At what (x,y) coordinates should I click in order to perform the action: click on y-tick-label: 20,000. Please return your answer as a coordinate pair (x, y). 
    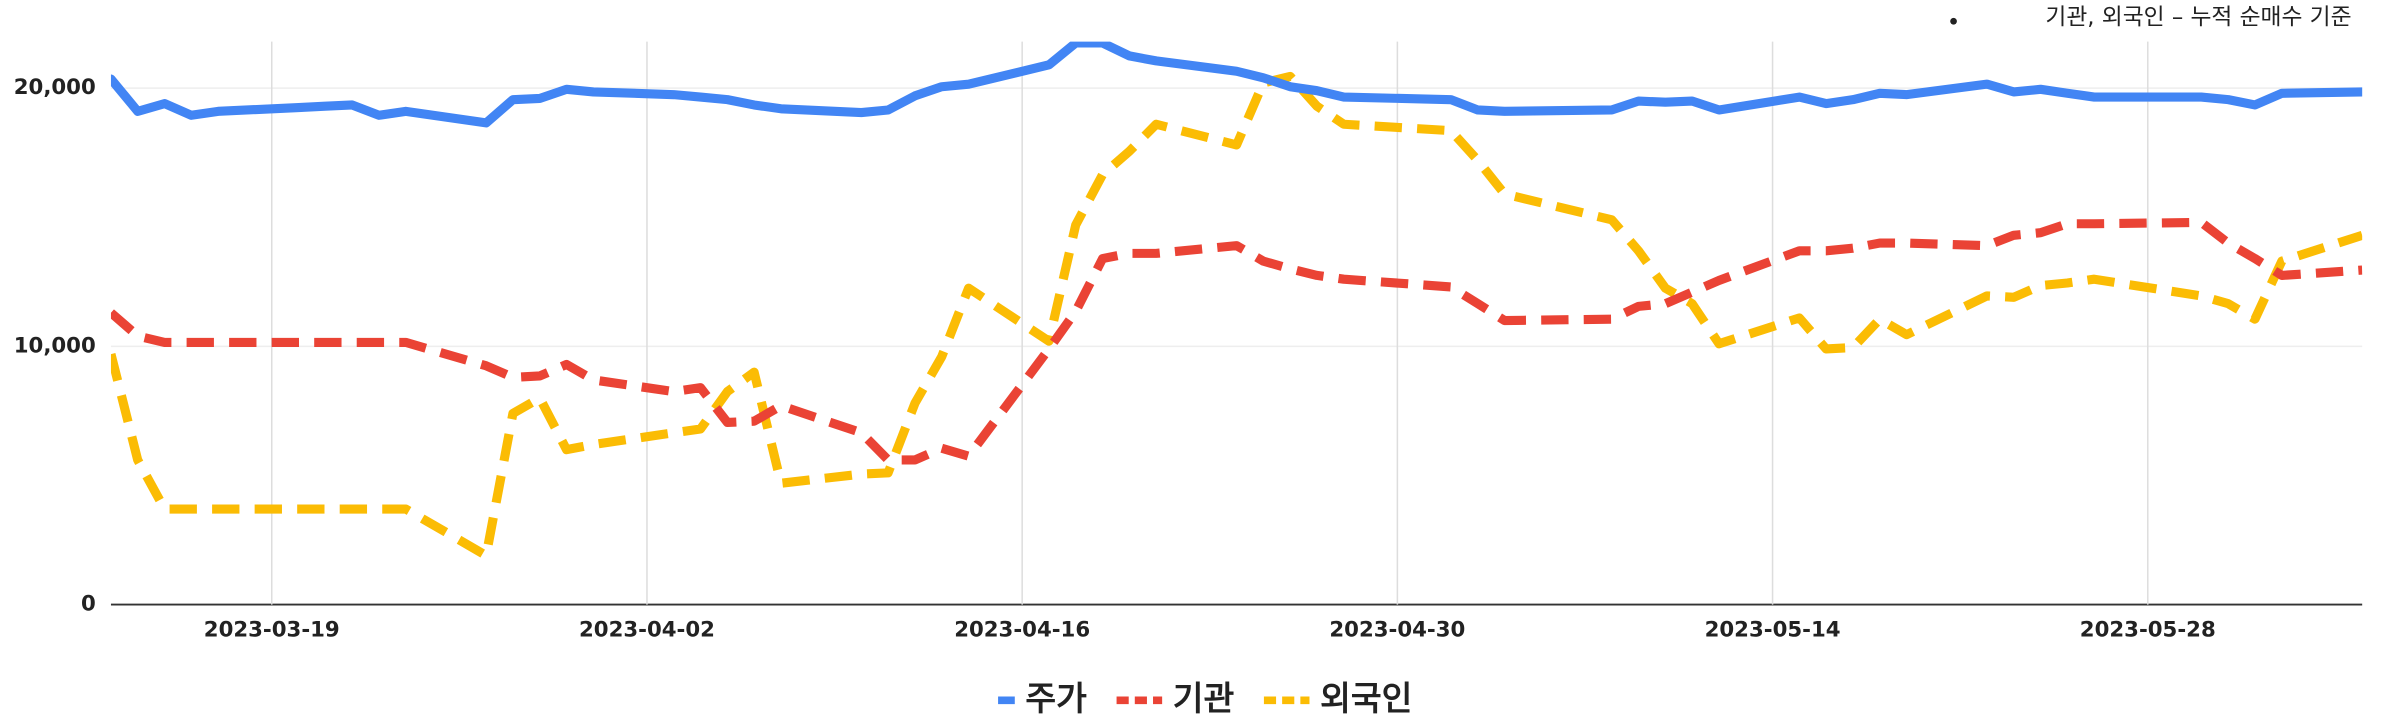
    Looking at the image, I should click on (55, 87).